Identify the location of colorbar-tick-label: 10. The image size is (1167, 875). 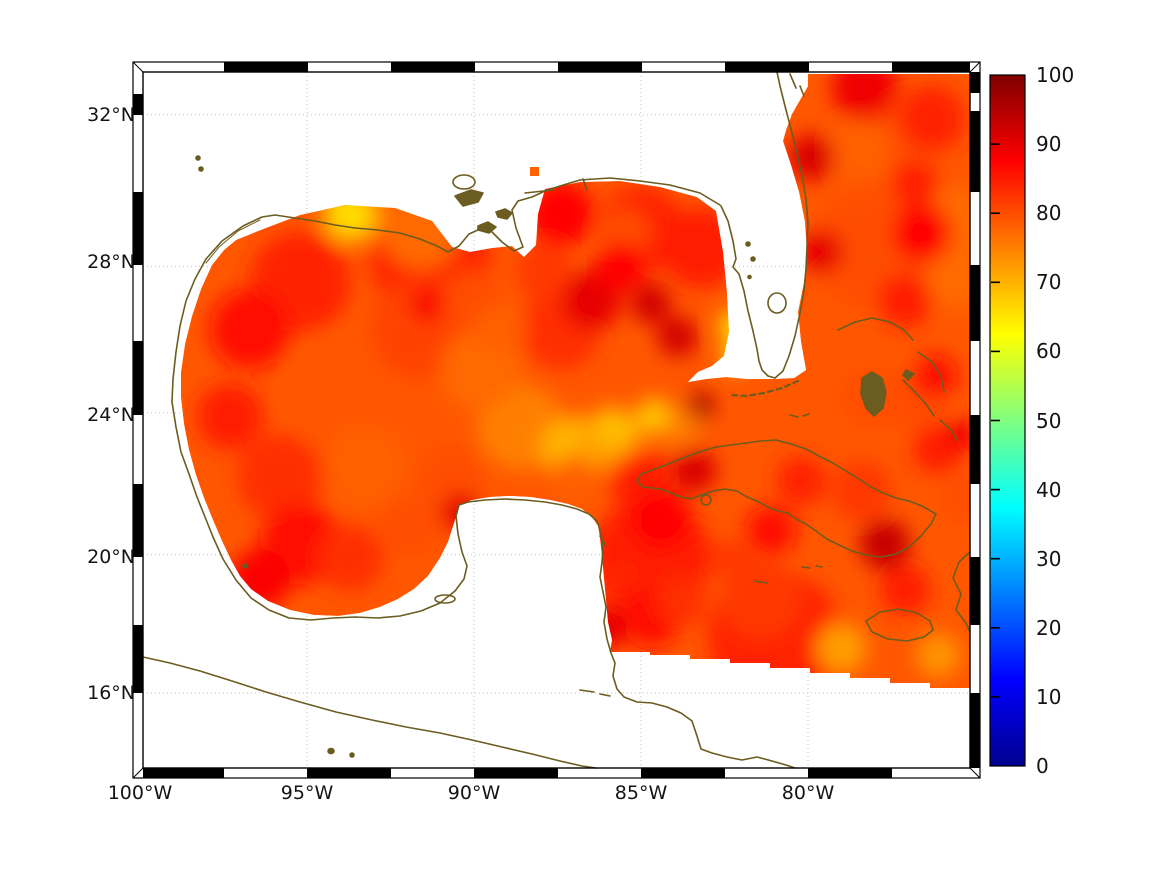
(1049, 697).